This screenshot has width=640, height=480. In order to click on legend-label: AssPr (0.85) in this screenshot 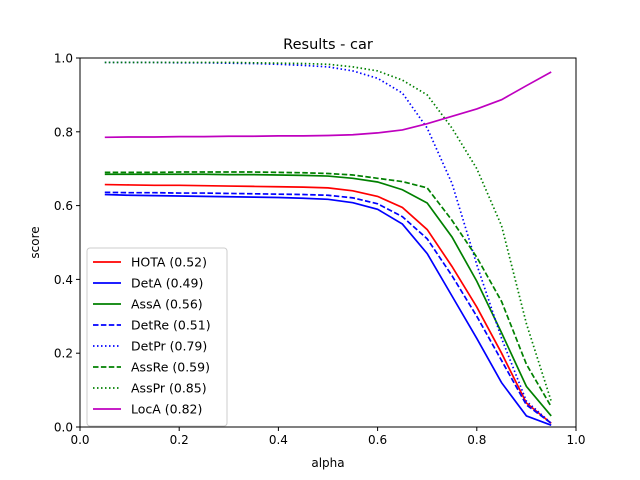, I will do `click(169, 388)`.